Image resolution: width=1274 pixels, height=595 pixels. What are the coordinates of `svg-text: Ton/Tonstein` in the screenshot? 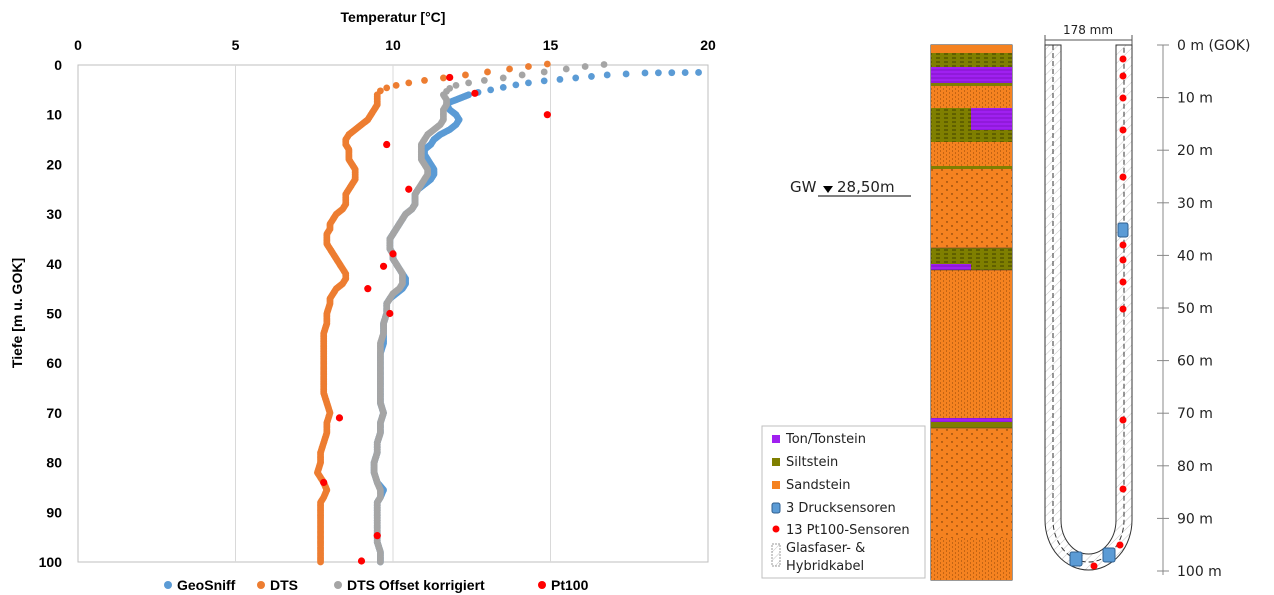 It's located at (825, 439).